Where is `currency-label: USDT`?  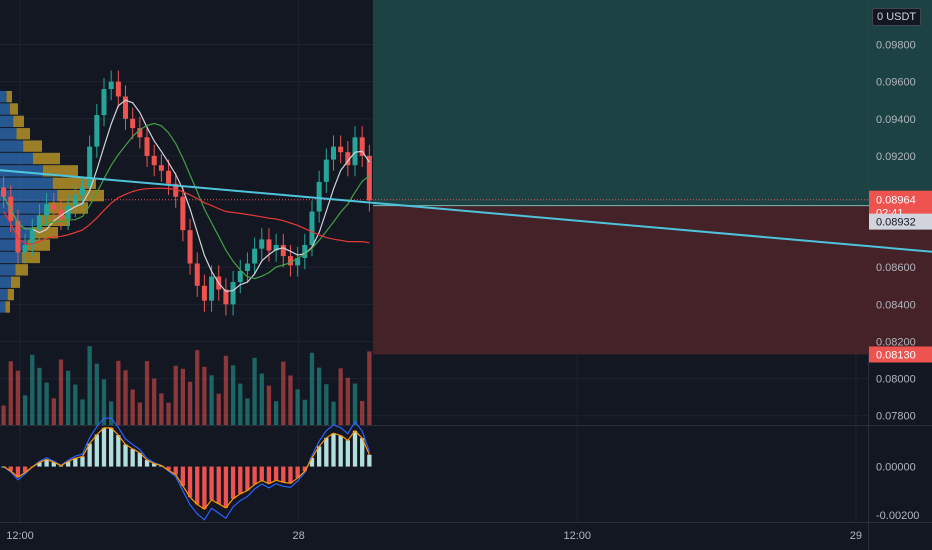 currency-label: USDT is located at coordinates (901, 17).